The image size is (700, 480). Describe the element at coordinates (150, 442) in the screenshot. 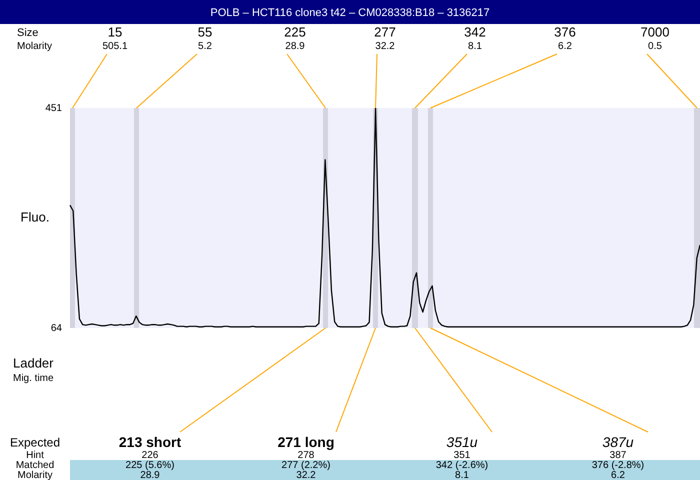

I see `text: 213 short` at that location.